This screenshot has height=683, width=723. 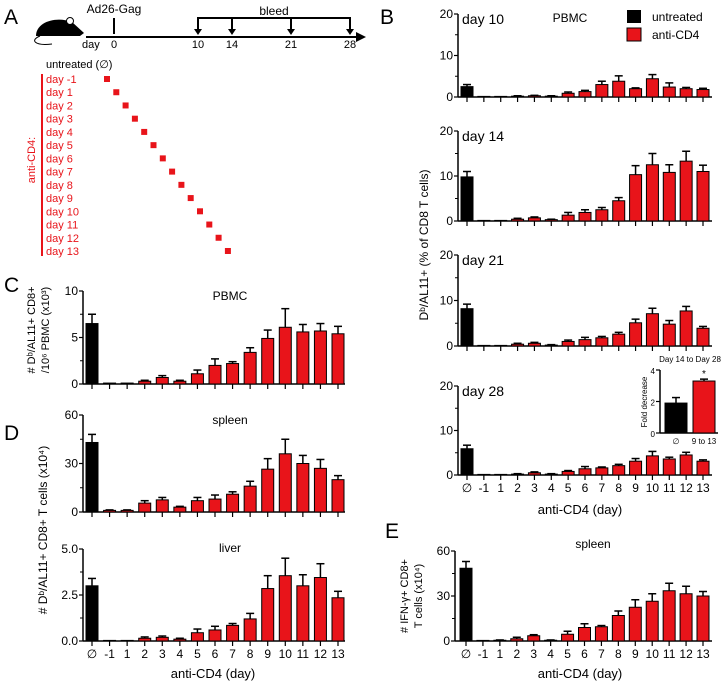 I want to click on x-tick-label: 3, so click(x=534, y=488).